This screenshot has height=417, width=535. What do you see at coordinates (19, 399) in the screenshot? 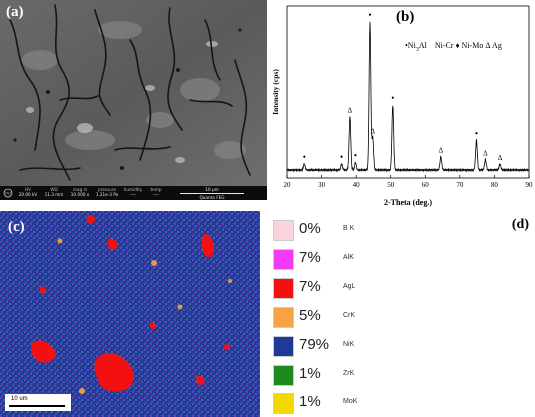
I see `eds-scale-text: 10 um` at bounding box center [19, 399].